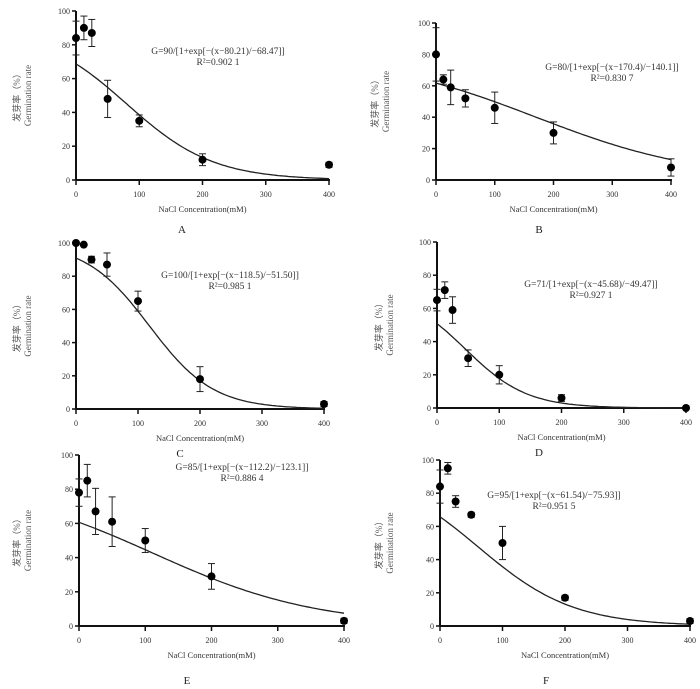 The width and height of the screenshot is (700, 689). What do you see at coordinates (241, 467) in the screenshot?
I see `fit-equation: G=85/[1+exp[−(x−112.2)/−123.1]]` at bounding box center [241, 467].